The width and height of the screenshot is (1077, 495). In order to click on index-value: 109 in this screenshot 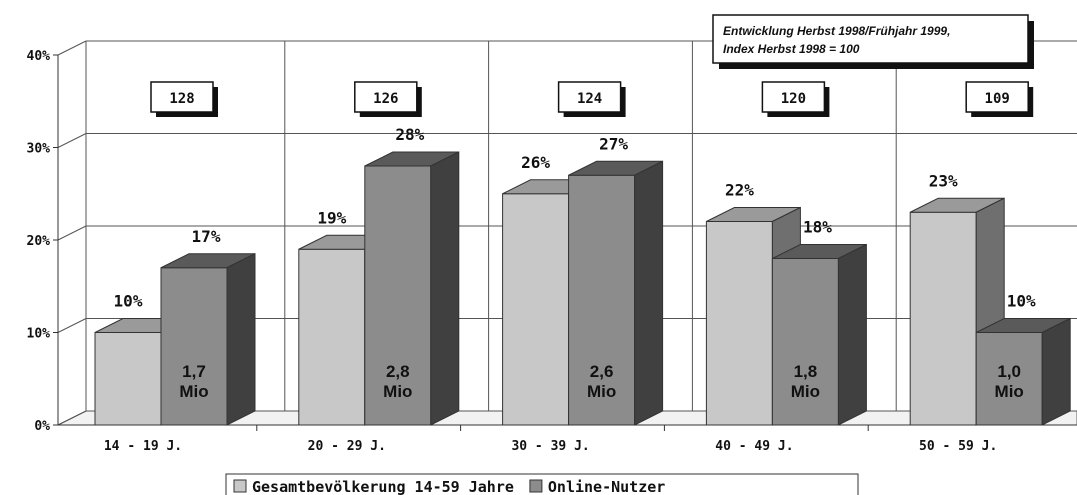, I will do `click(997, 99)`.